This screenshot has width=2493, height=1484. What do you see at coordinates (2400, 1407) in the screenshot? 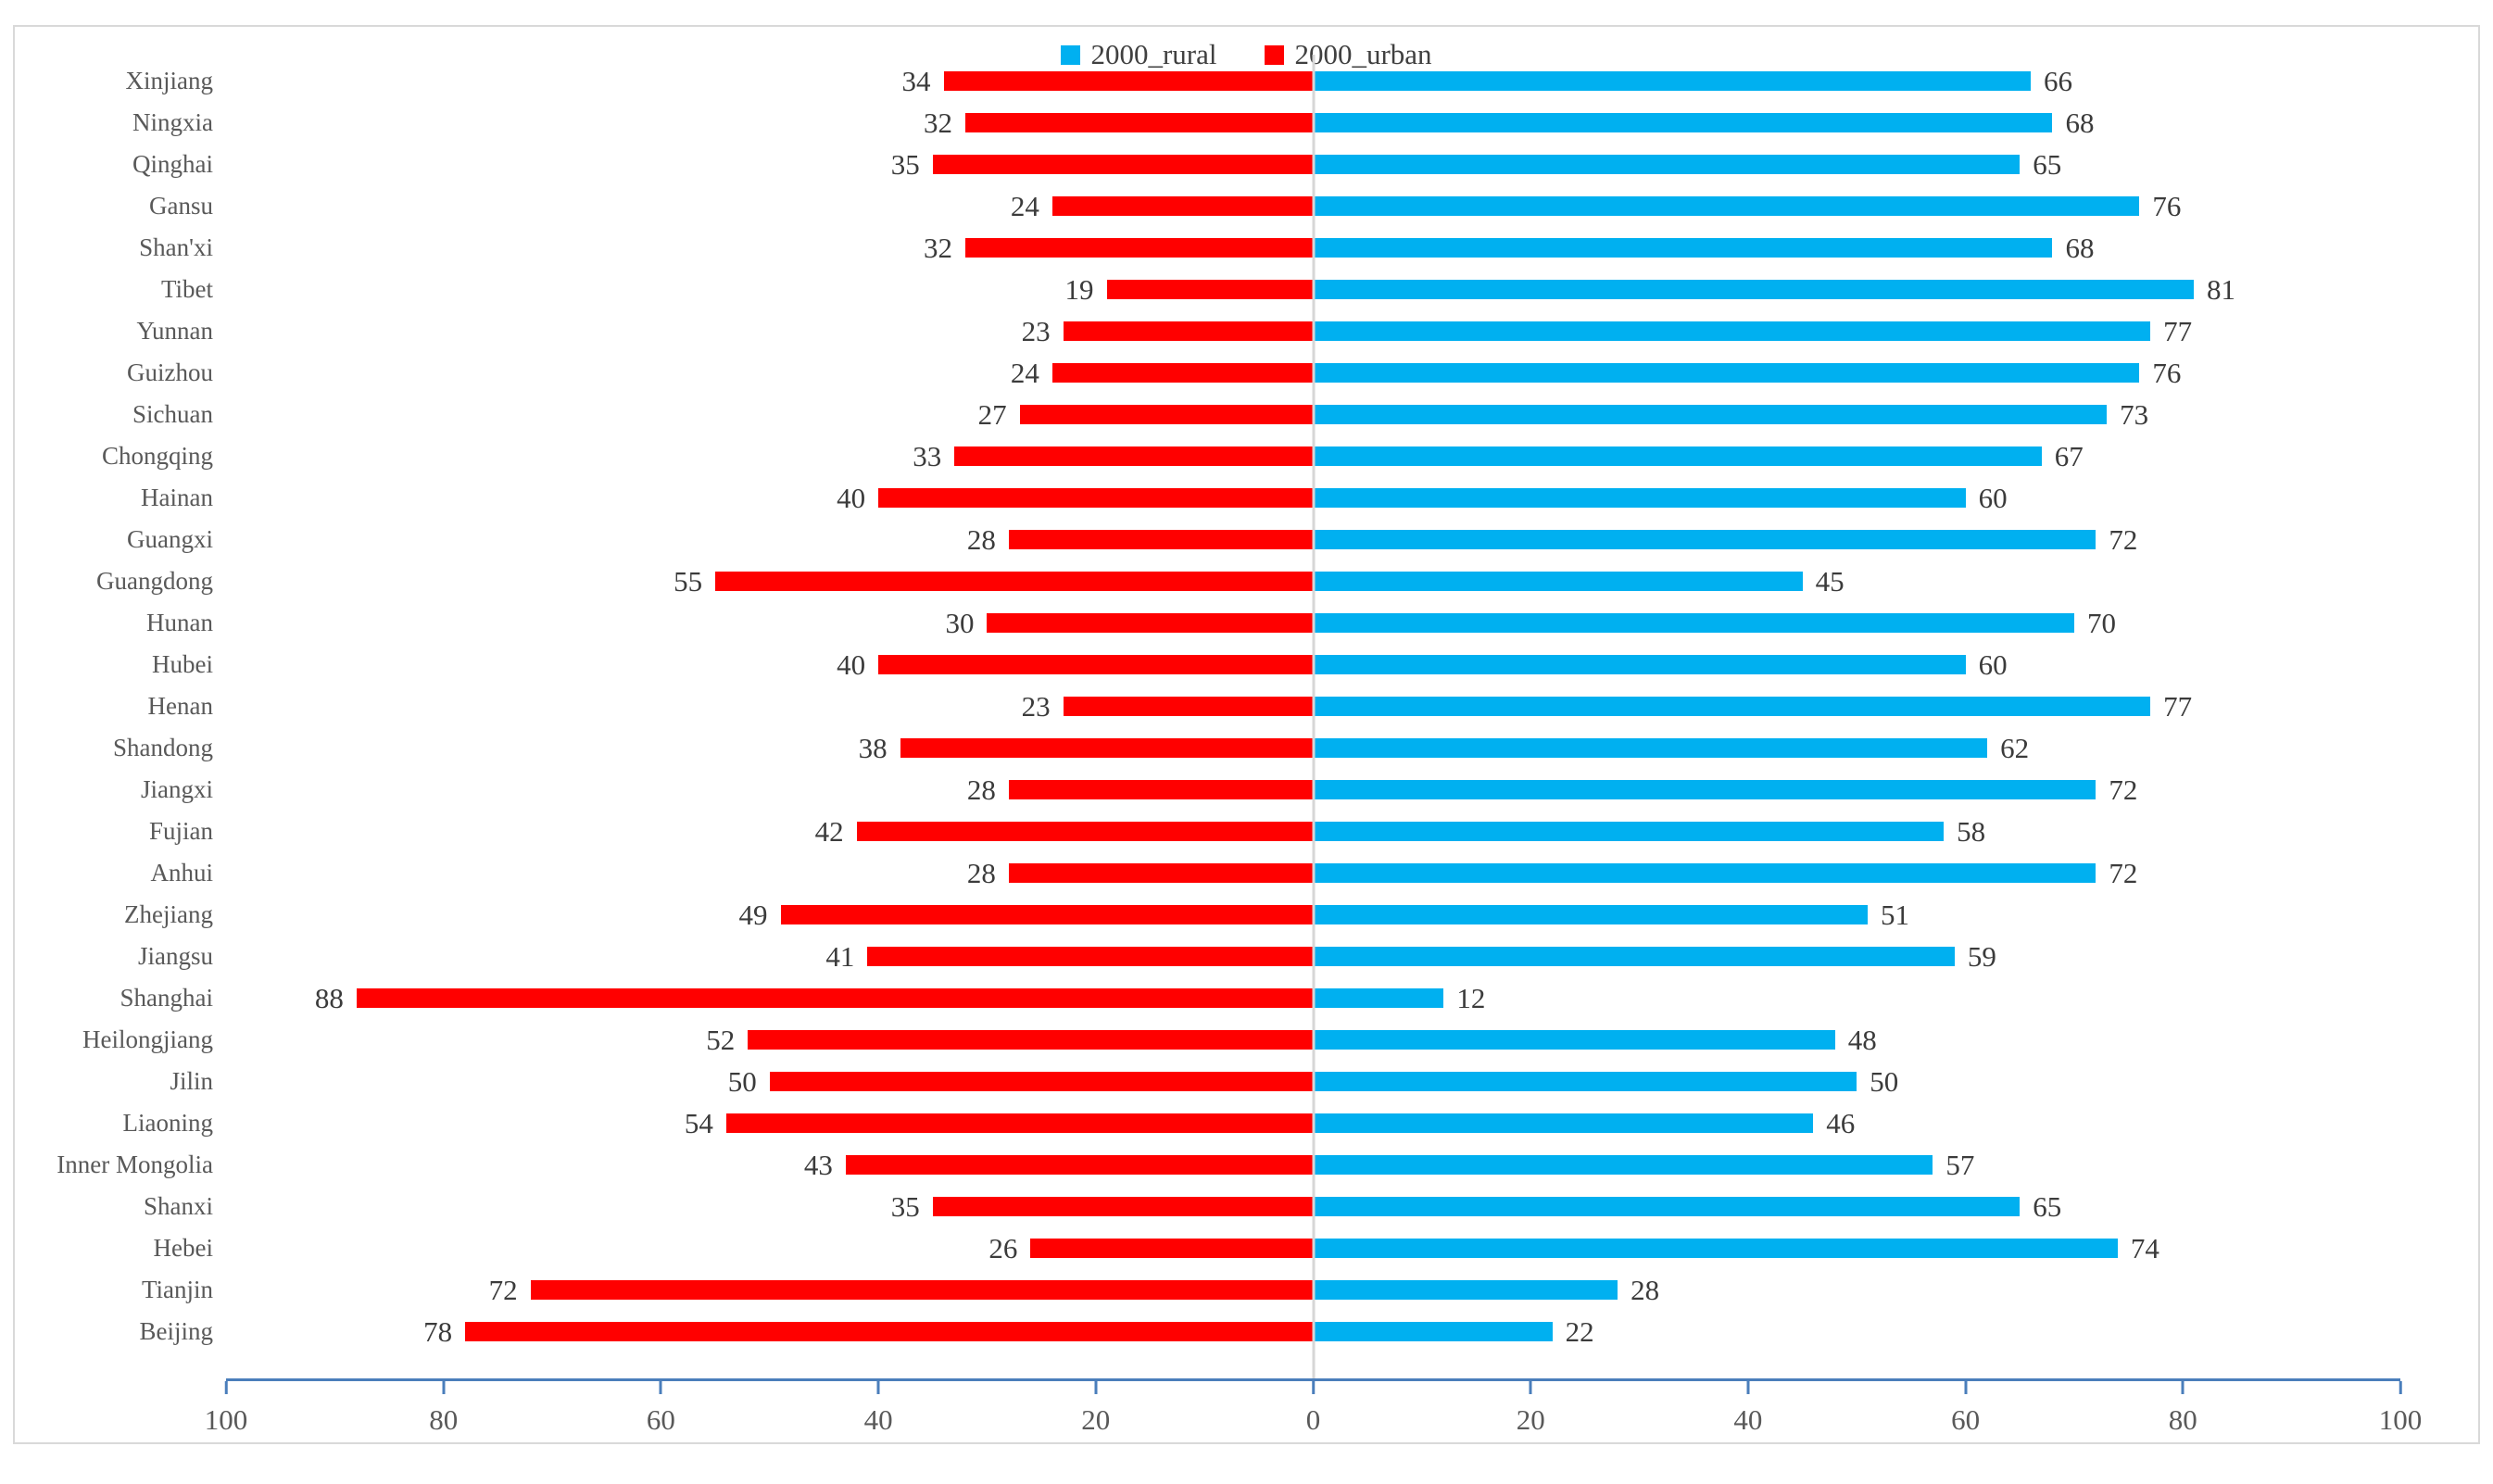
I see `x-axis-tick: 100` at bounding box center [2400, 1407].